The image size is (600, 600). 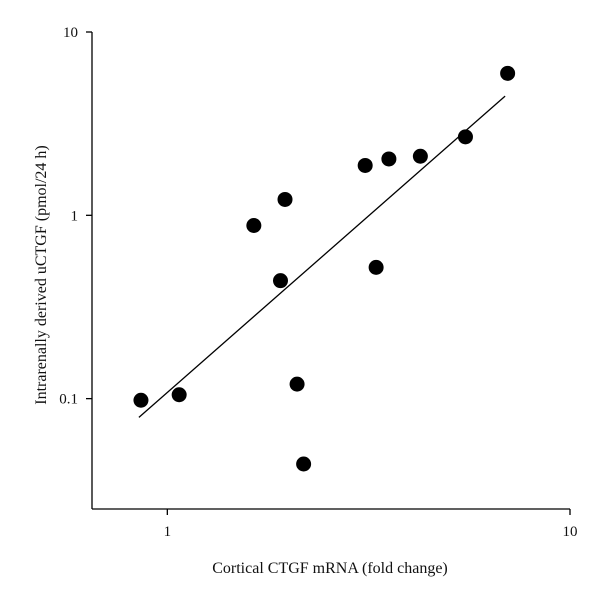 What do you see at coordinates (75, 216) in the screenshot?
I see `y-tick-label: 1` at bounding box center [75, 216].